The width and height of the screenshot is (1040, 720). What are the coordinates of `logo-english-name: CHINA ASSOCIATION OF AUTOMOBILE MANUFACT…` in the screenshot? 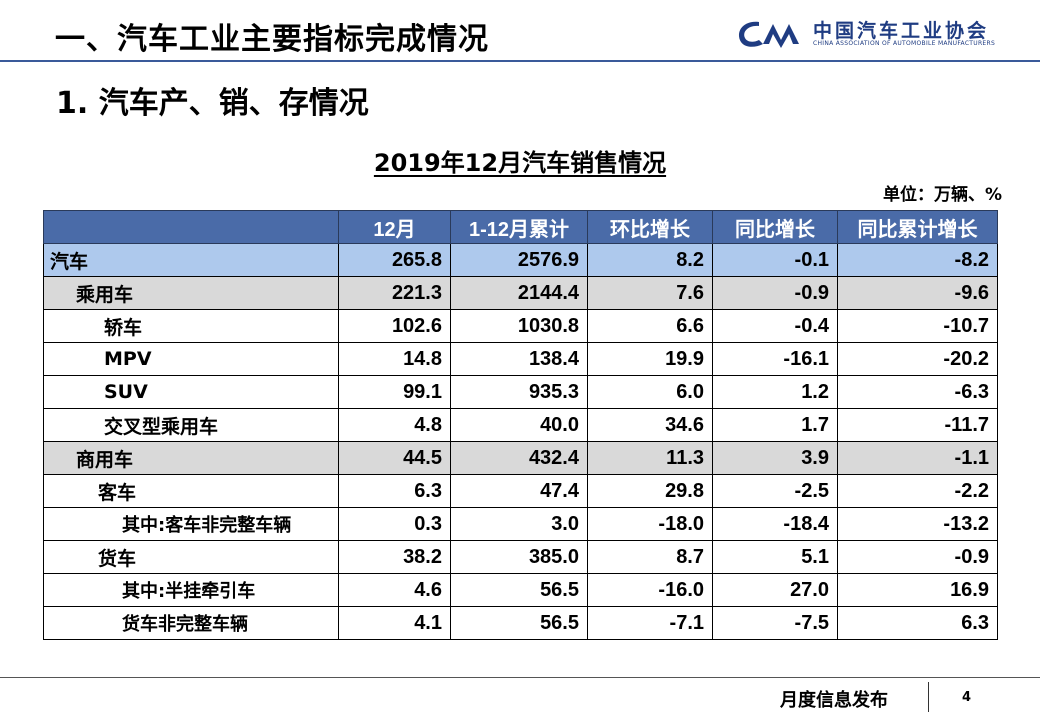 It's located at (904, 43).